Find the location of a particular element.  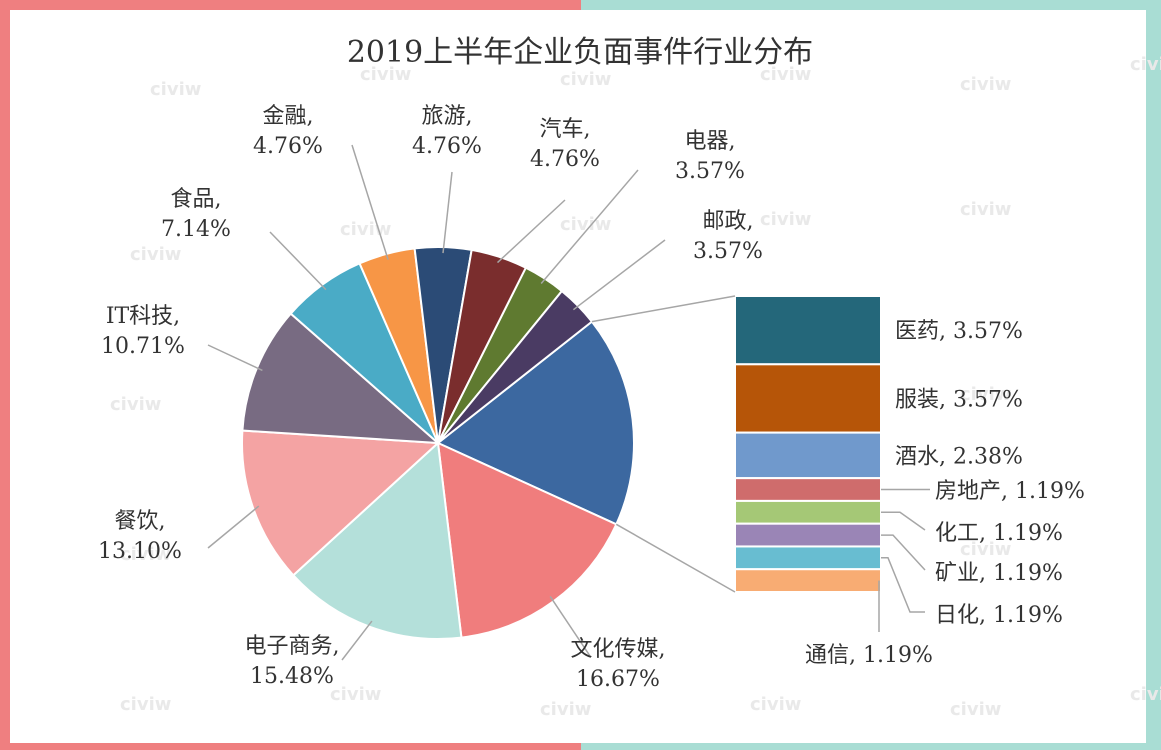

slice-label: 食品, is located at coordinates (196, 199).